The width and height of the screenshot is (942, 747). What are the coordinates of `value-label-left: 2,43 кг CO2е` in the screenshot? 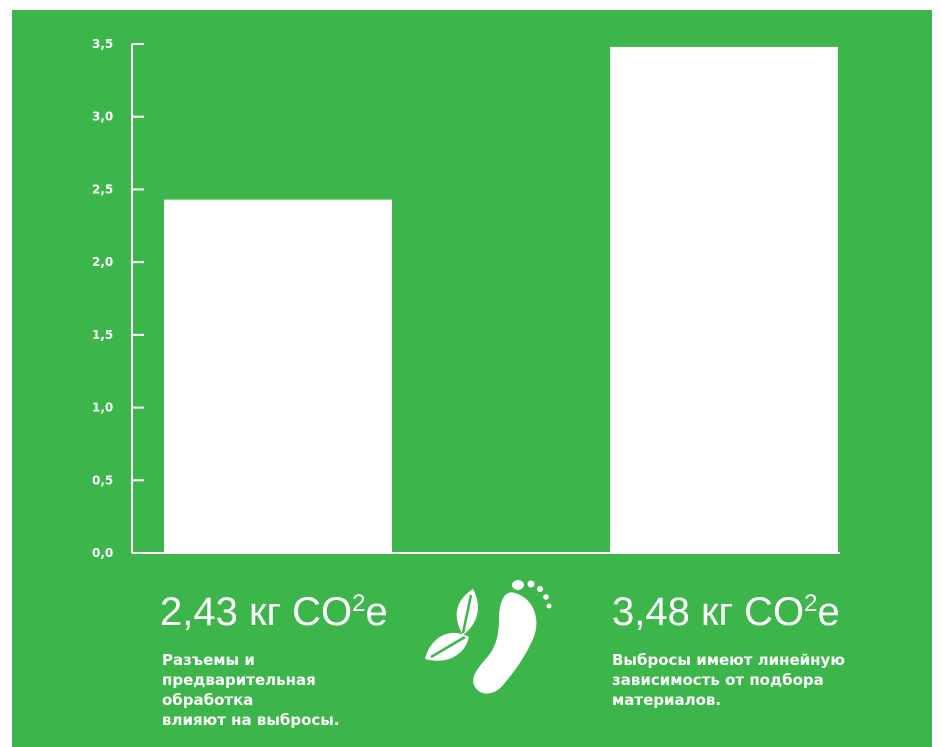 It's located at (274, 612).